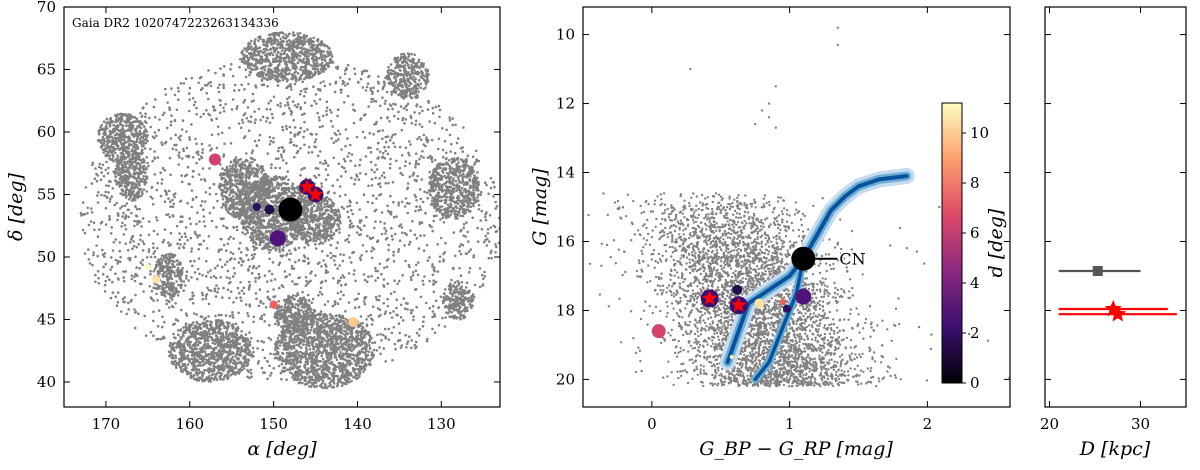 Image resolution: width=1200 pixels, height=470 pixels. What do you see at coordinates (273, 424) in the screenshot?
I see `sky-x-tick-label: 150` at bounding box center [273, 424].